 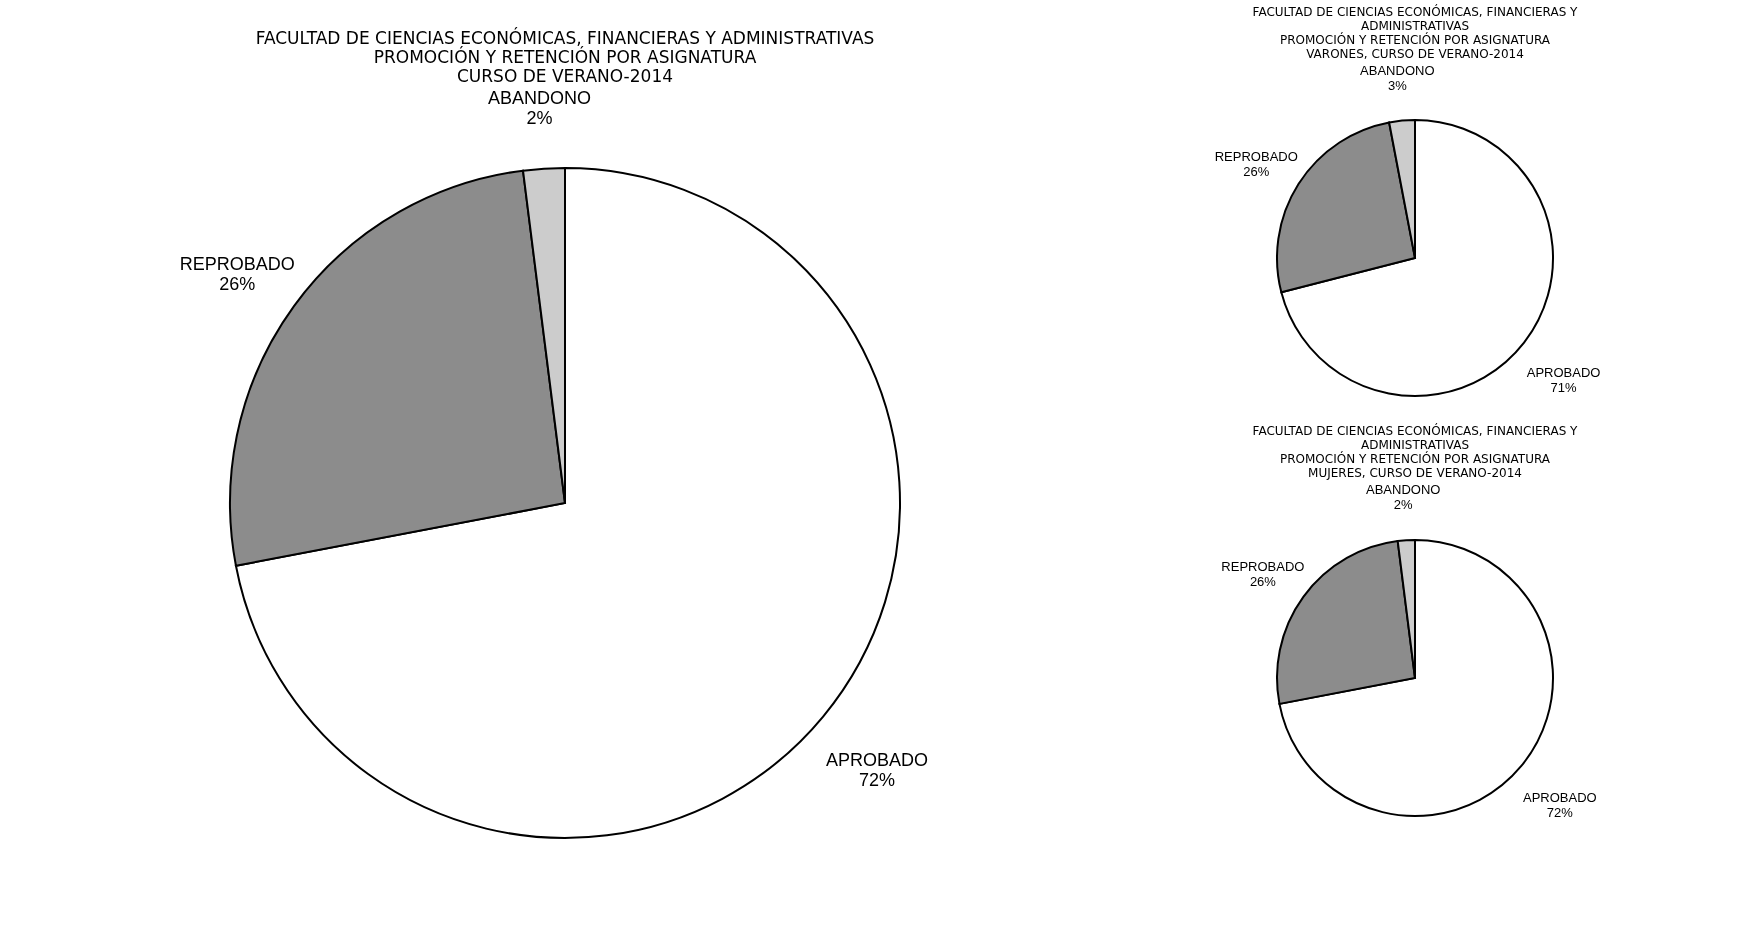 I want to click on chart-title: FACULTAD DE CIENCIAS ECONÓMICAS, FINANCIERAS Y ADMINISTRATIVAS PROMOCIÓN Y RETENCIÓN POR ASIGNATURA CURSO DE VERANO-2014, so click(x=565, y=56).